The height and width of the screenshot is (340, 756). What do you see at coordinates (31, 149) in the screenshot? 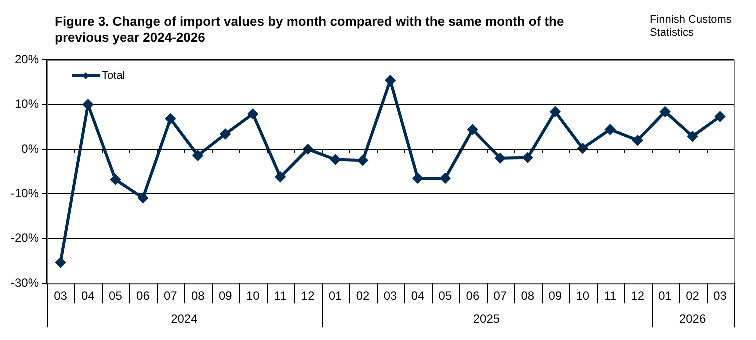
I see `y-tick-label: 0%` at bounding box center [31, 149].